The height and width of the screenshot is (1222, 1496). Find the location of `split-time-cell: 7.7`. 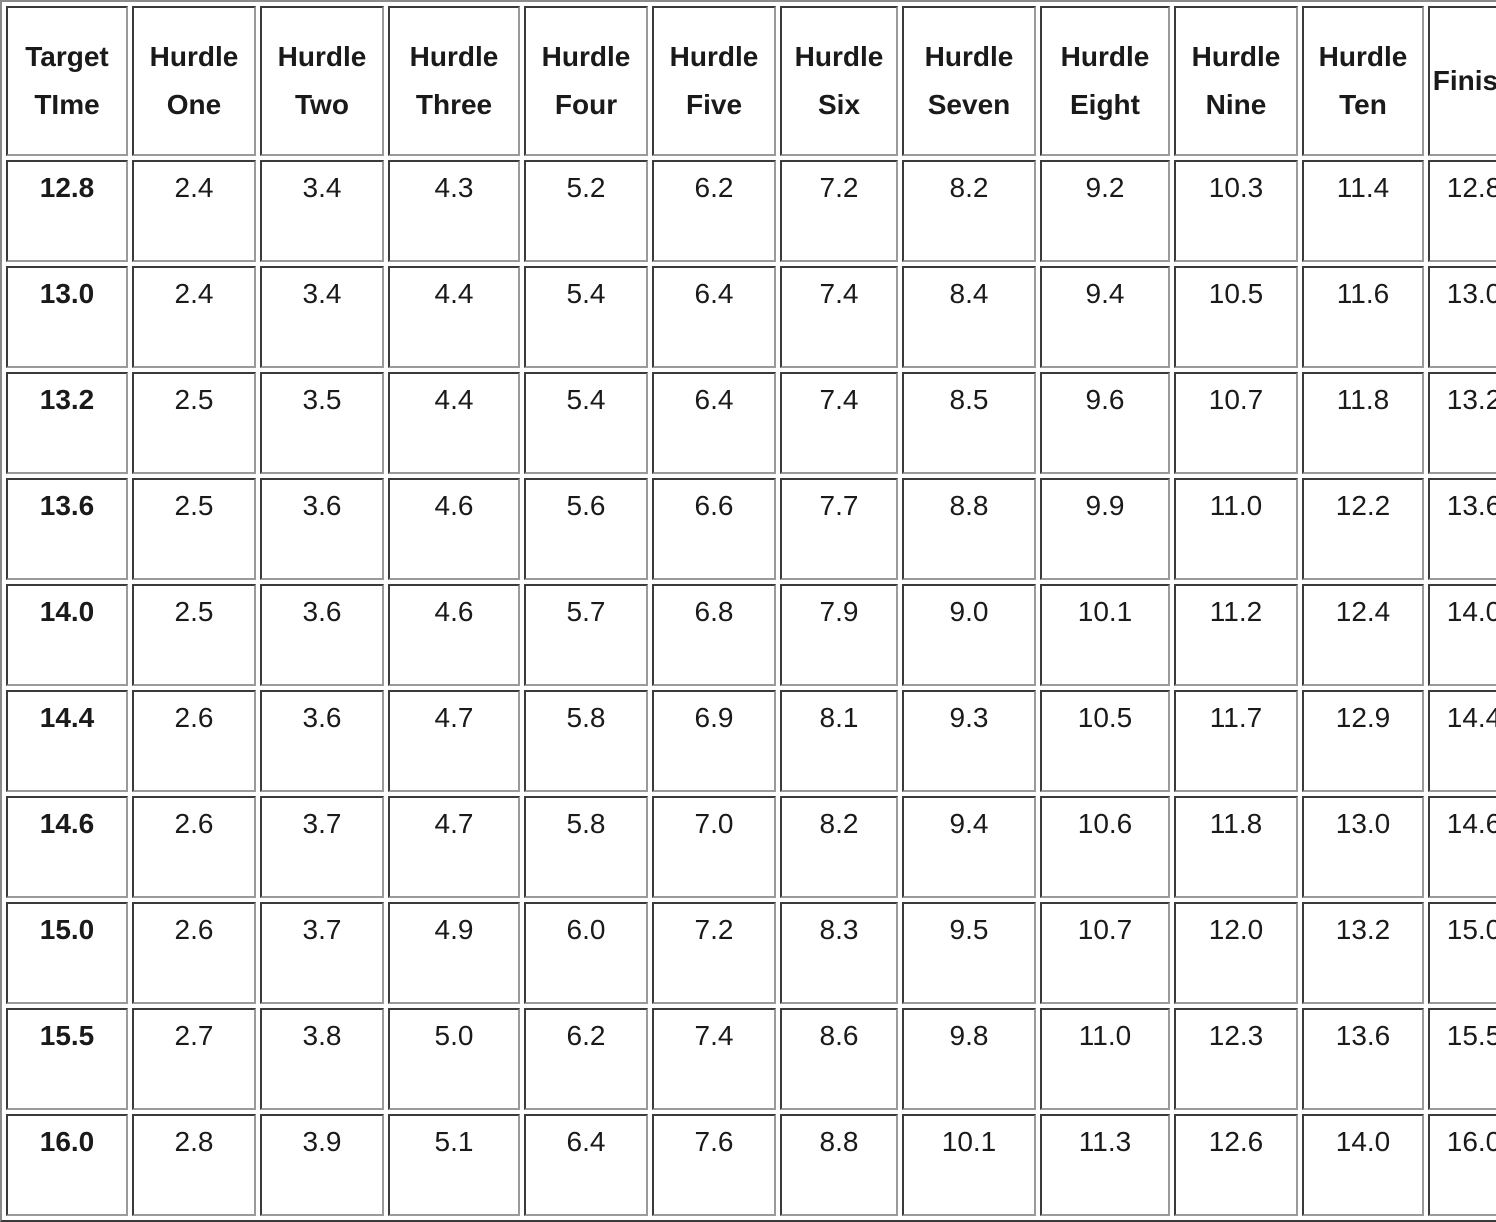

split-time-cell: 7.7 is located at coordinates (839, 529).